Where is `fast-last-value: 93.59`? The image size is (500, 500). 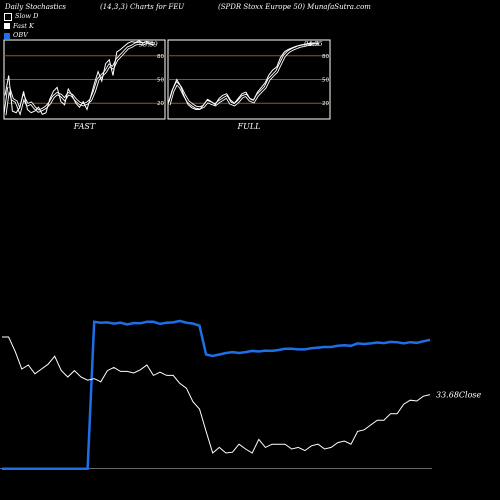 fast-last-value: 93.59 is located at coordinates (148, 45).